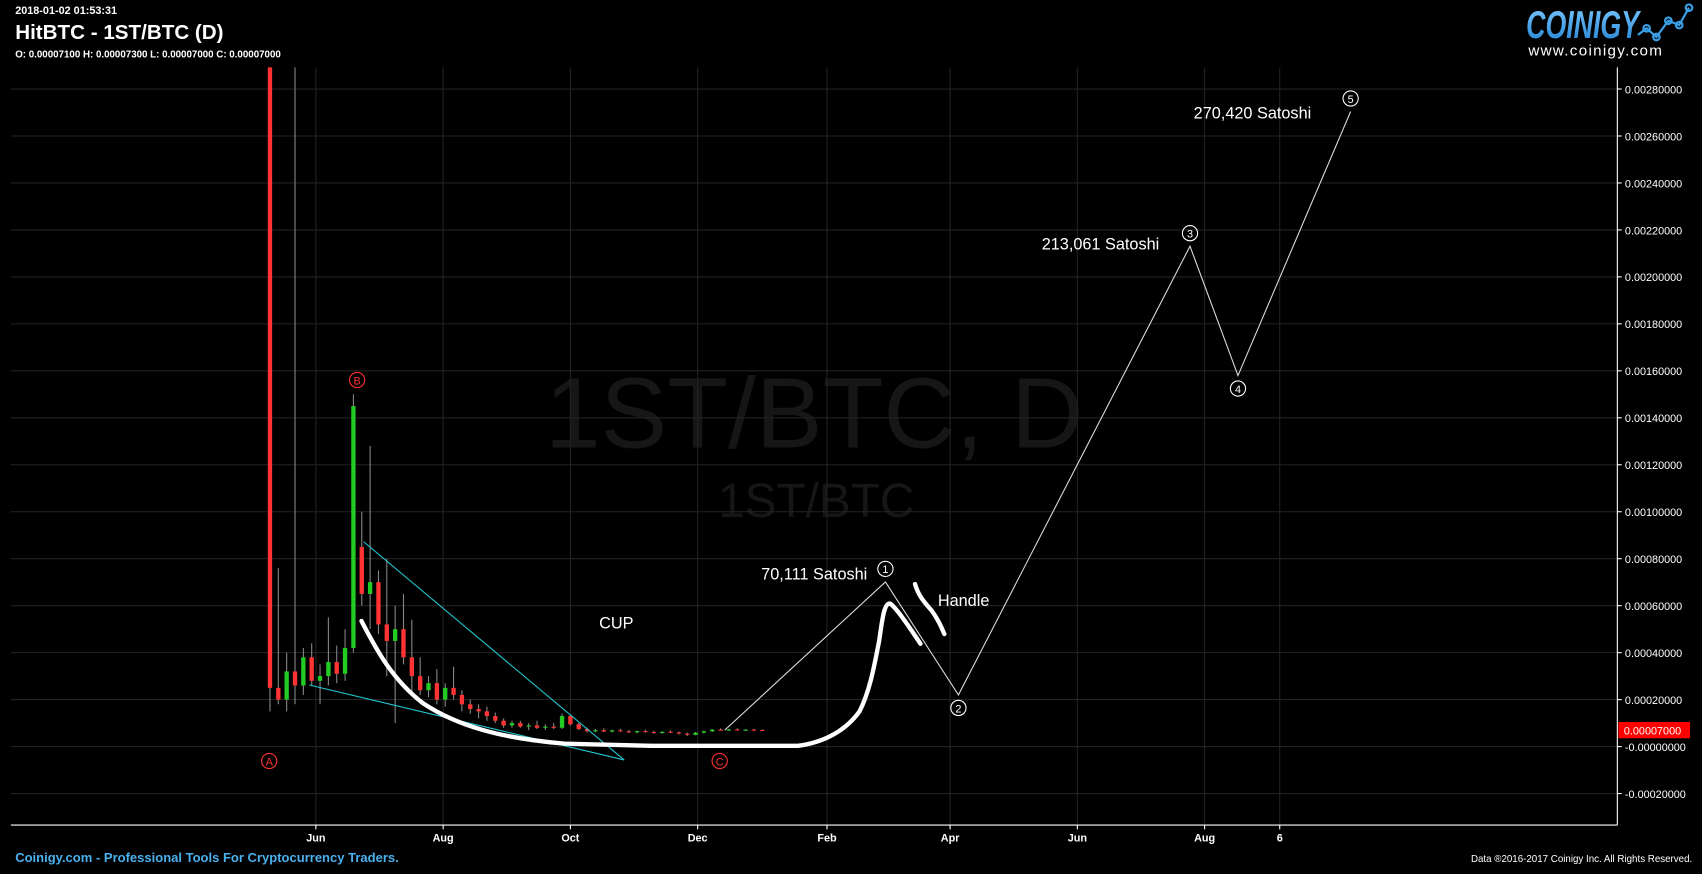 The height and width of the screenshot is (874, 1702). What do you see at coordinates (494, 651) in the screenshot?
I see `trendline-upper` at bounding box center [494, 651].